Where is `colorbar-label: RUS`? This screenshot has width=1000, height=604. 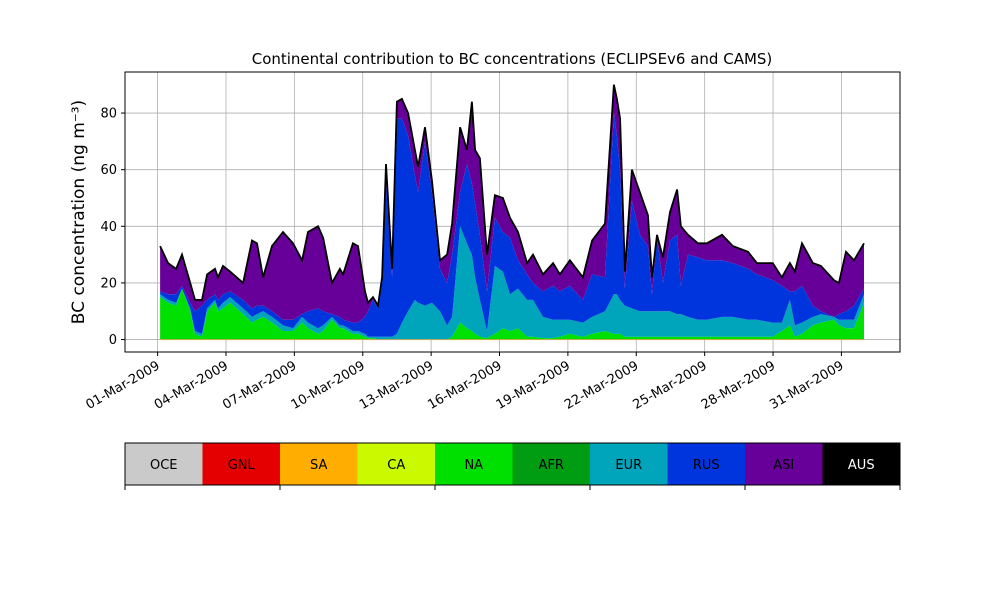 colorbar-label: RUS is located at coordinates (706, 465).